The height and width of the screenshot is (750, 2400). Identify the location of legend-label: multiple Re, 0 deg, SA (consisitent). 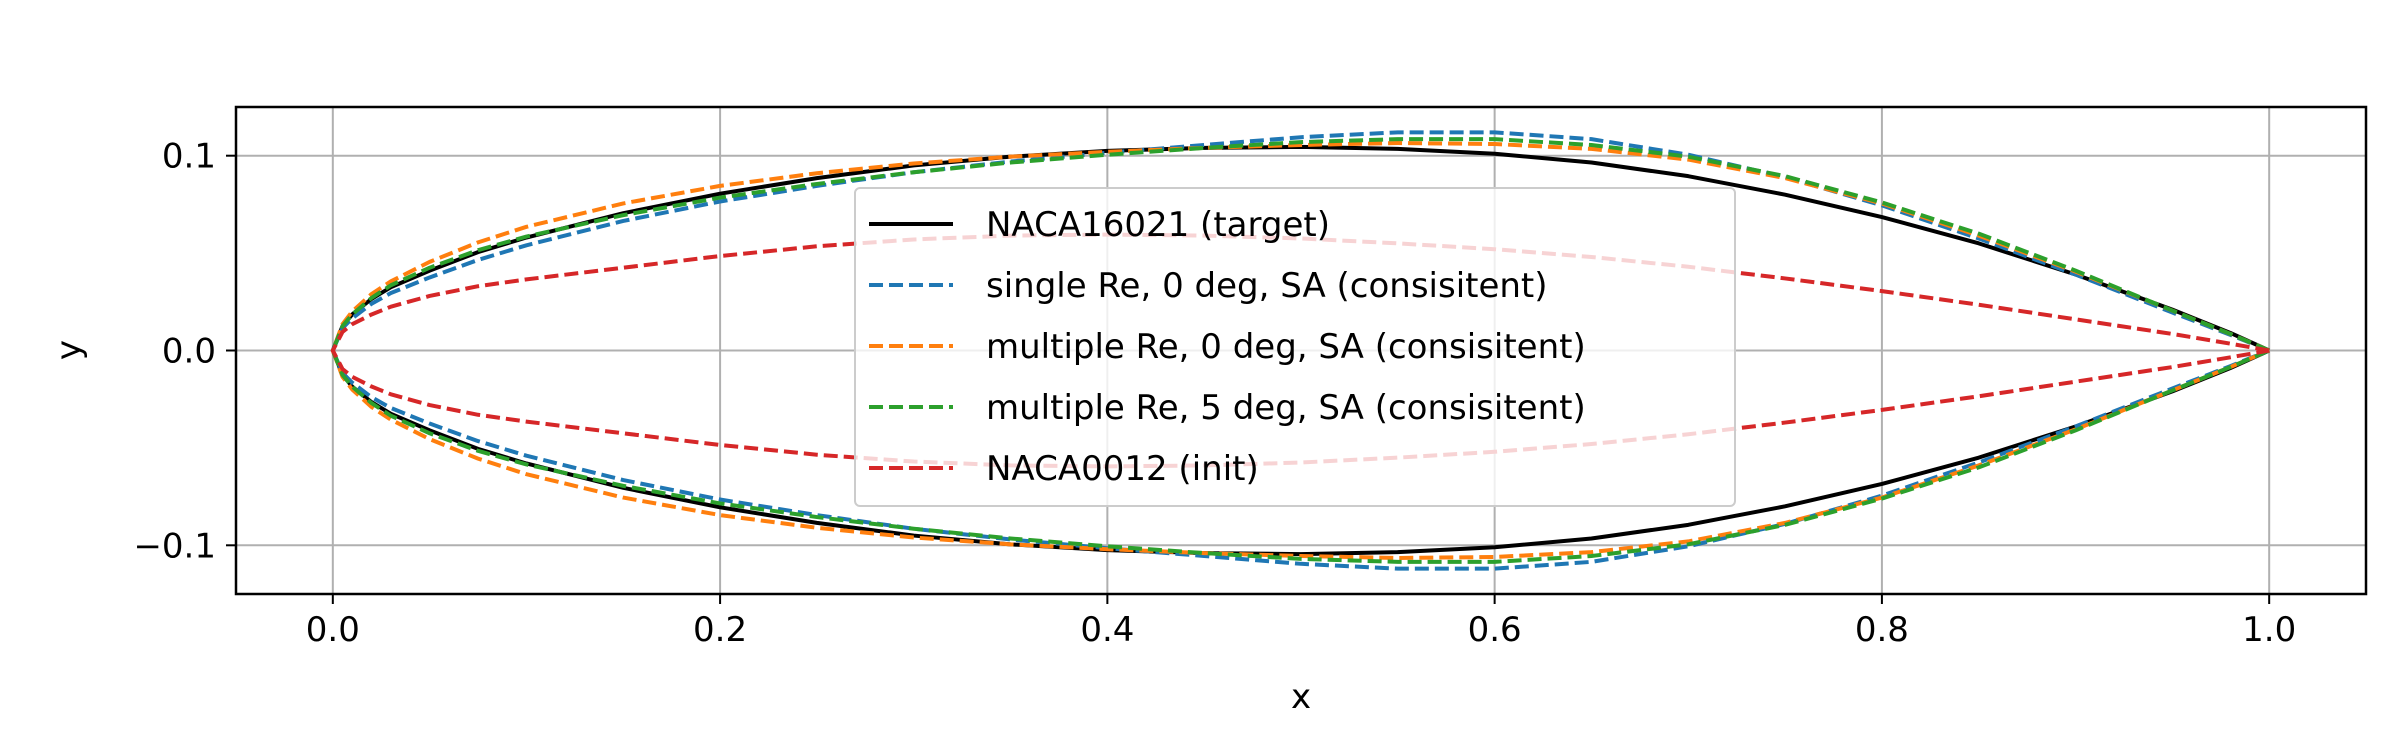
(1286, 347).